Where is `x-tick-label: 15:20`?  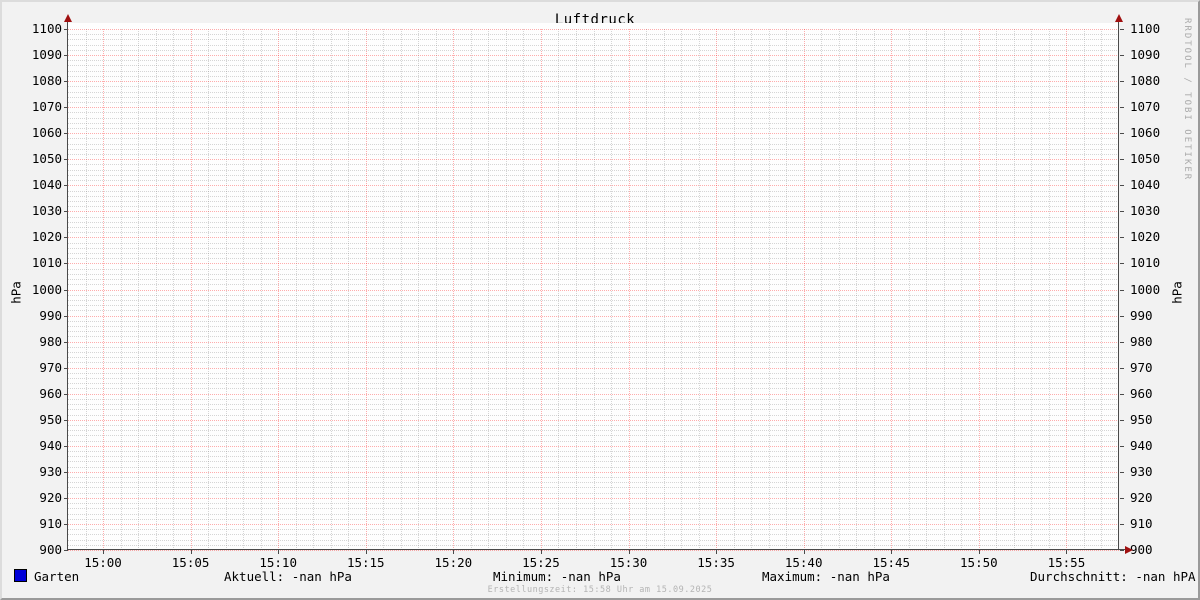 x-tick-label: 15:20 is located at coordinates (453, 562).